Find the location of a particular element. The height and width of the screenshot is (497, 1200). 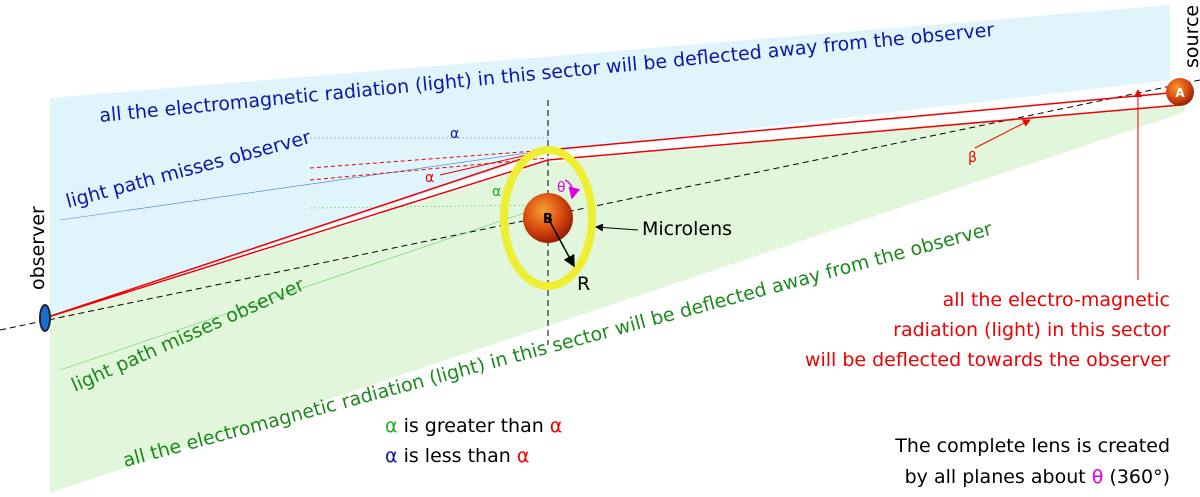

source-text: source is located at coordinates (1190, 36).